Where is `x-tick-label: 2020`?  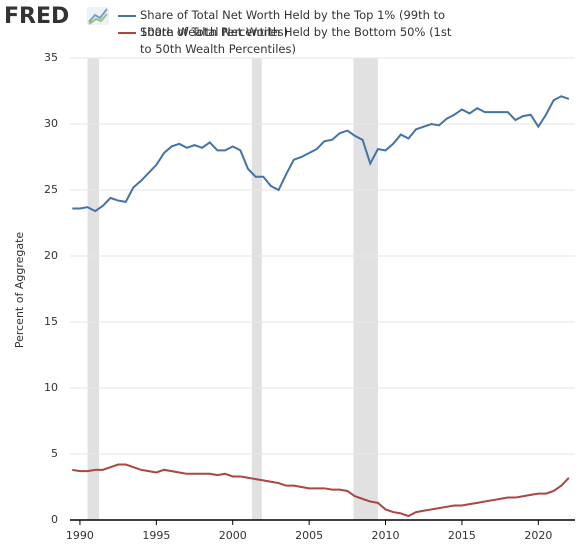
x-tick-label: 2020 is located at coordinates (538, 535).